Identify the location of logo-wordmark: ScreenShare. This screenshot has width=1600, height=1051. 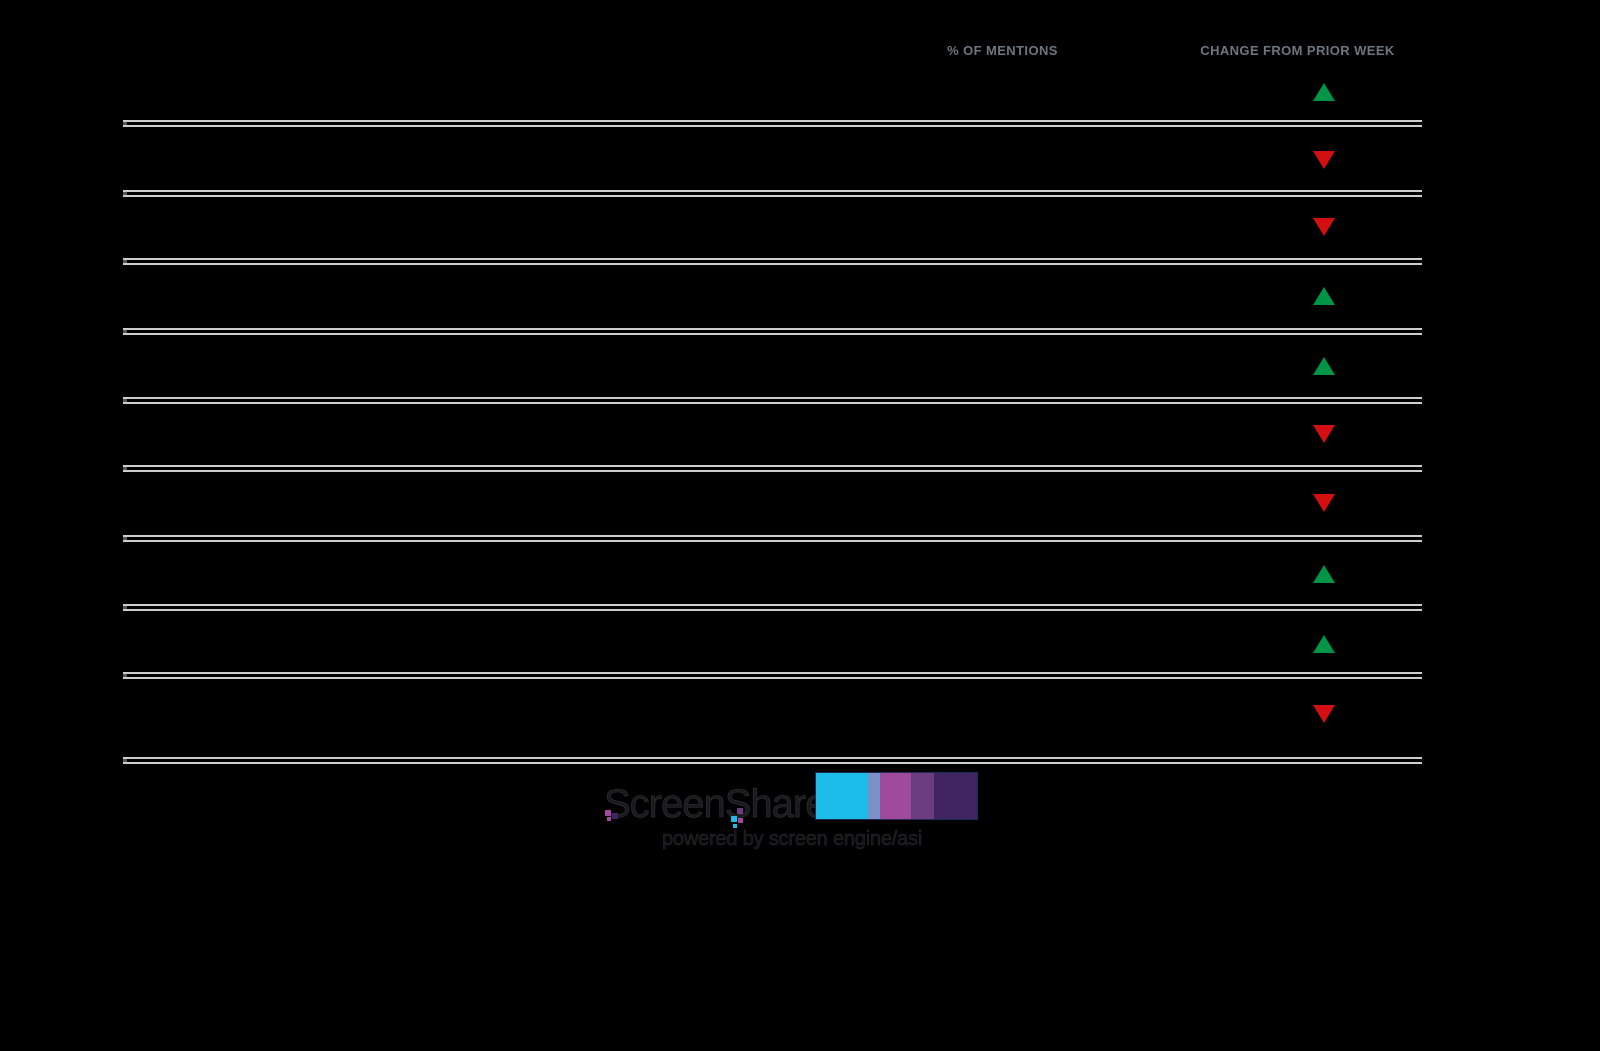
(716, 804).